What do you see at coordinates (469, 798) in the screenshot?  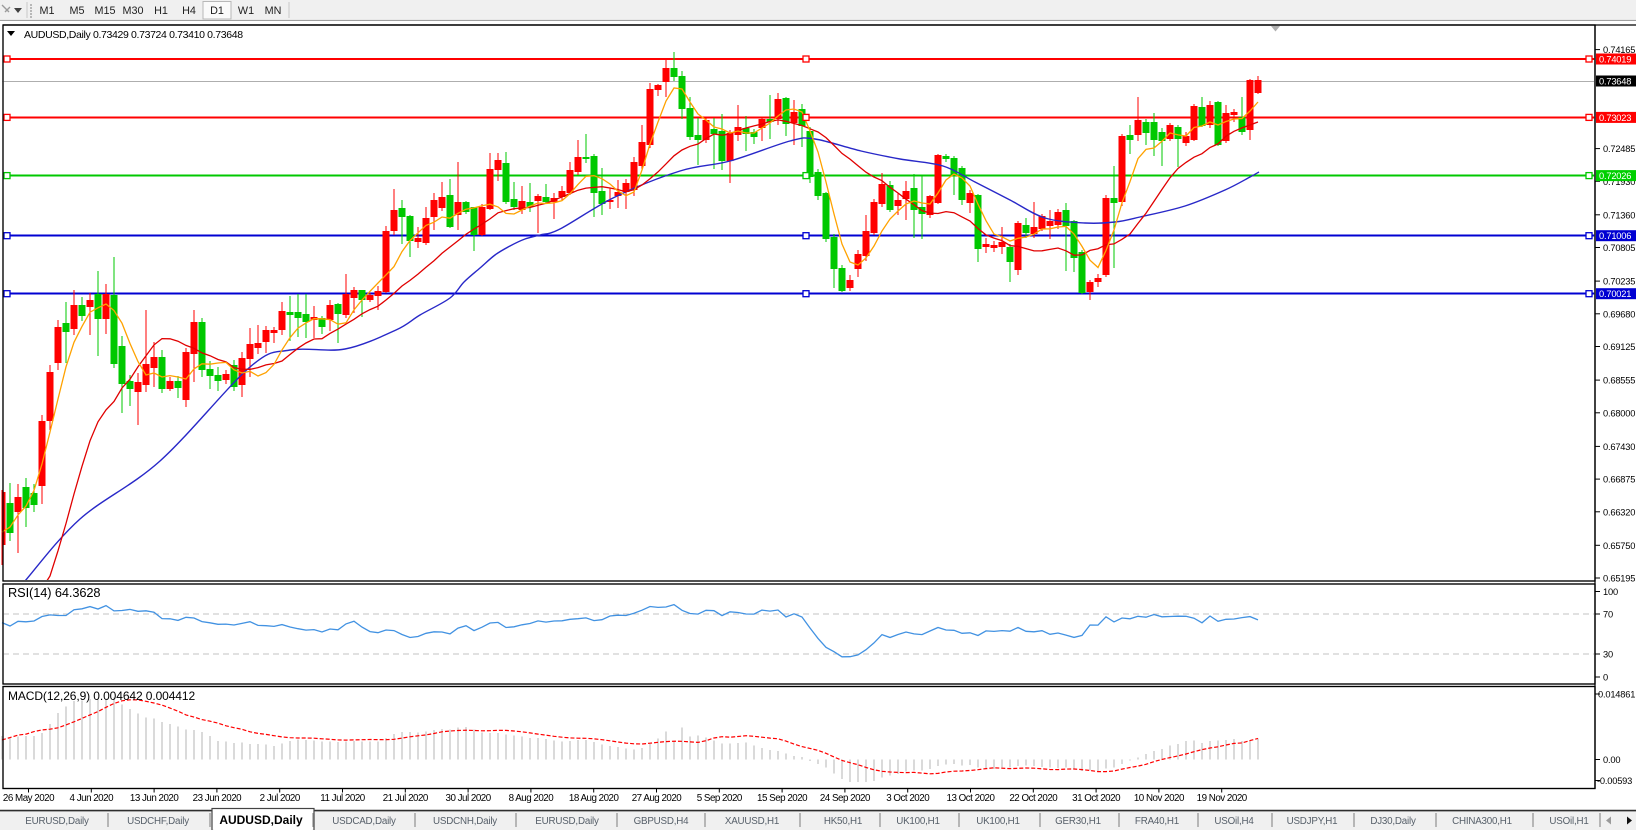 I see `svg-text: 30 Jul 2020` at bounding box center [469, 798].